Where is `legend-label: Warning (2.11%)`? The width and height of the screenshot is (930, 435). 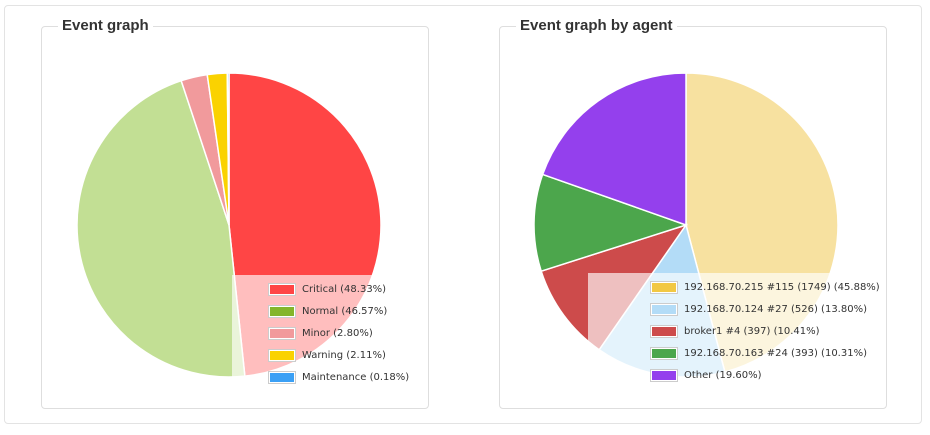 legend-label: Warning (2.11%) is located at coordinates (344, 355).